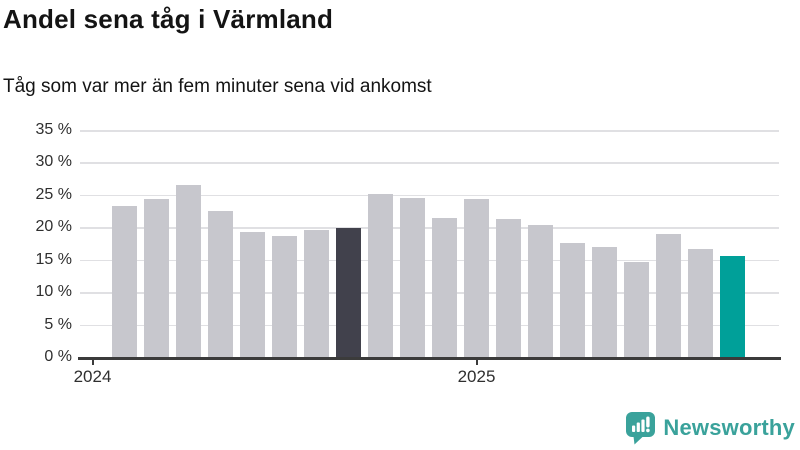 Image resolution: width=800 pixels, height=450 pixels. What do you see at coordinates (36, 243) in the screenshot?
I see `y-axis-labels: 35 % 30 % 25 % 20 % 15 % 10 % 5 % 0 %` at bounding box center [36, 243].